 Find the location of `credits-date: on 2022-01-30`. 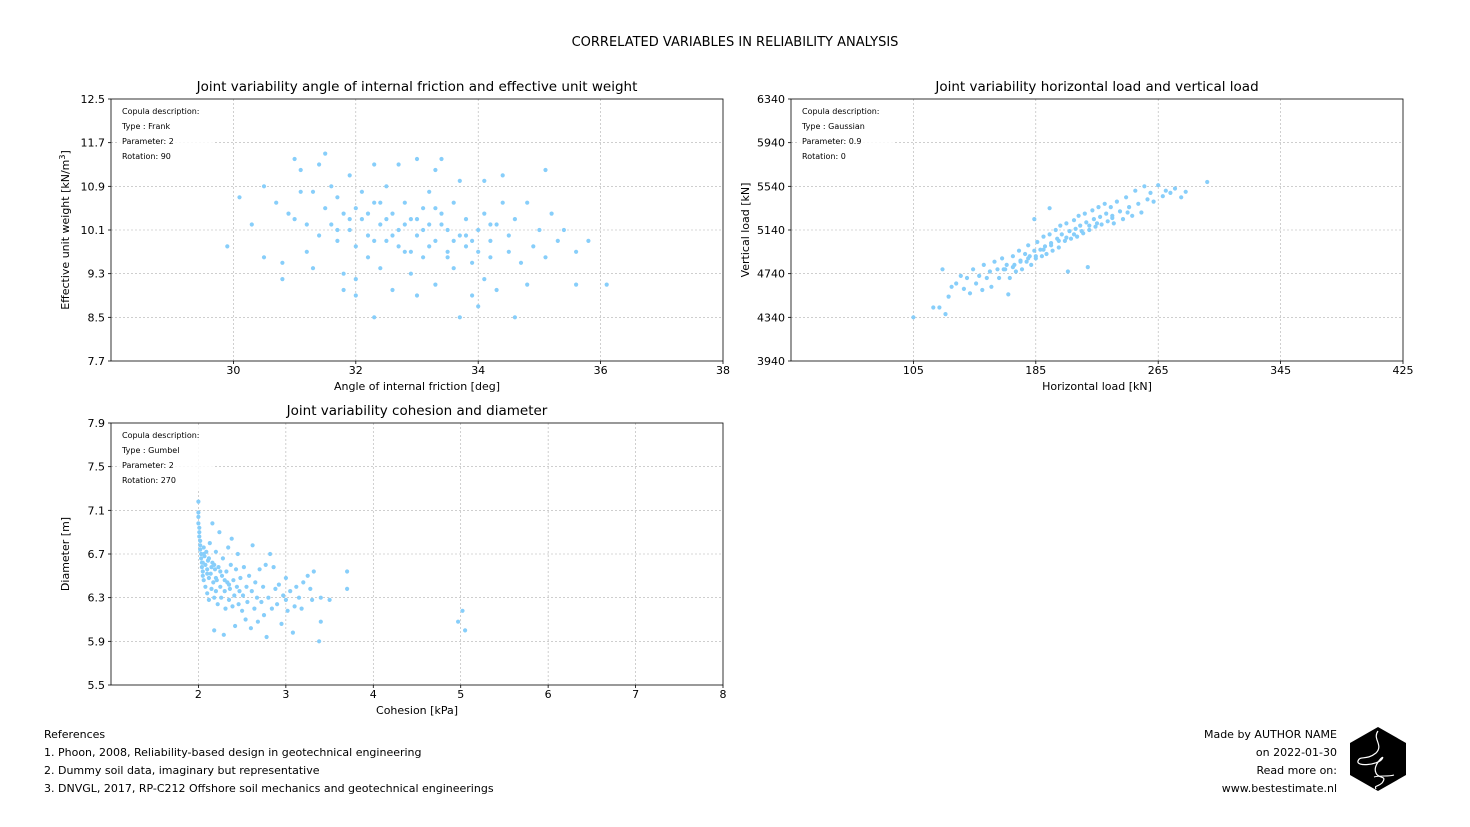

credits-date: on 2022-01-30 is located at coordinates (1296, 752).